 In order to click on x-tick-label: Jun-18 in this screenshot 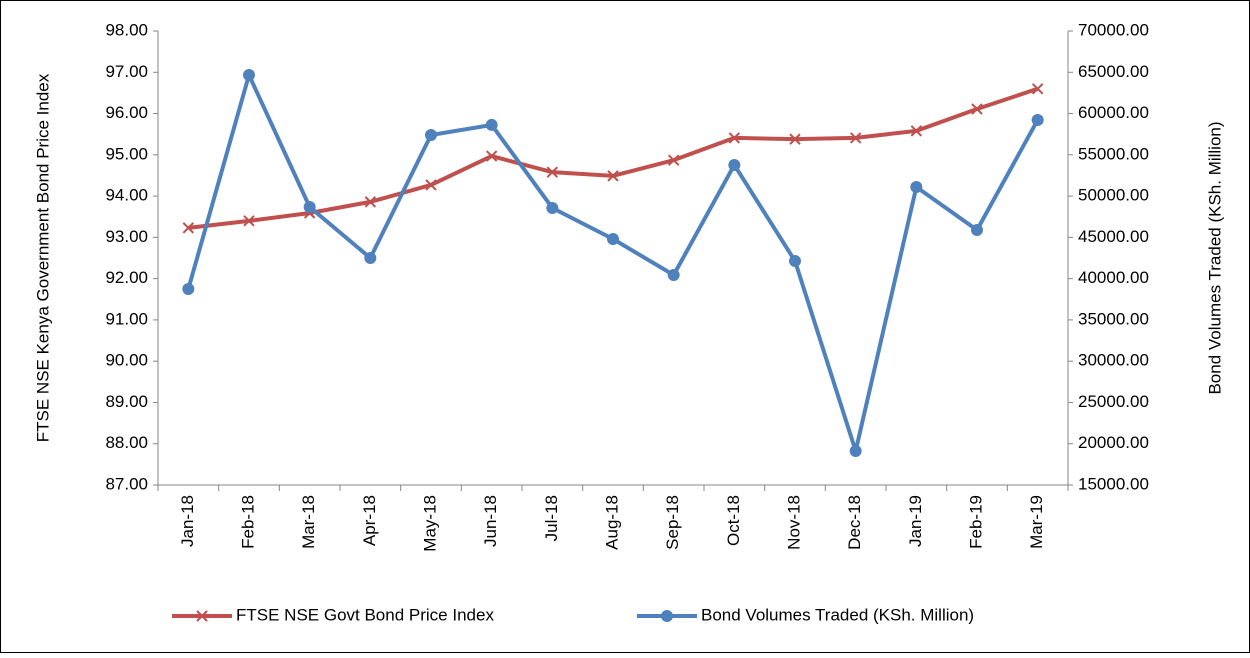, I will do `click(490, 521)`.